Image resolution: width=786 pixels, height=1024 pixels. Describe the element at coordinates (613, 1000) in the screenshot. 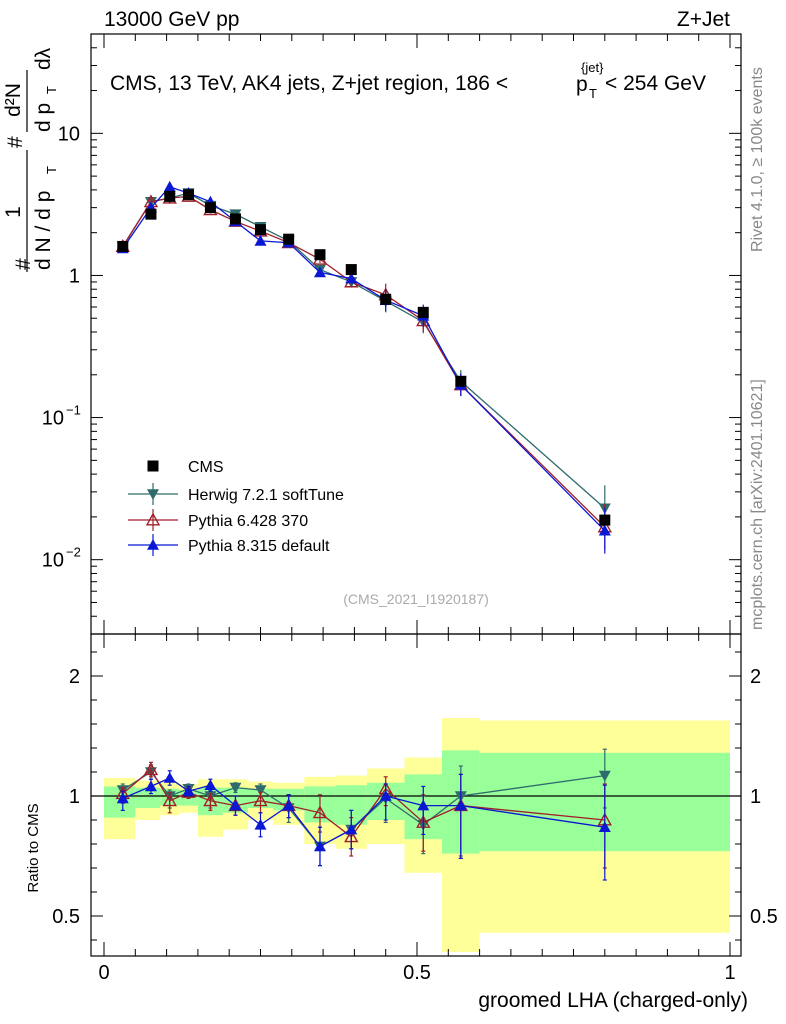

I see `x-axis-label: groomed LHA (charged-only)` at that location.